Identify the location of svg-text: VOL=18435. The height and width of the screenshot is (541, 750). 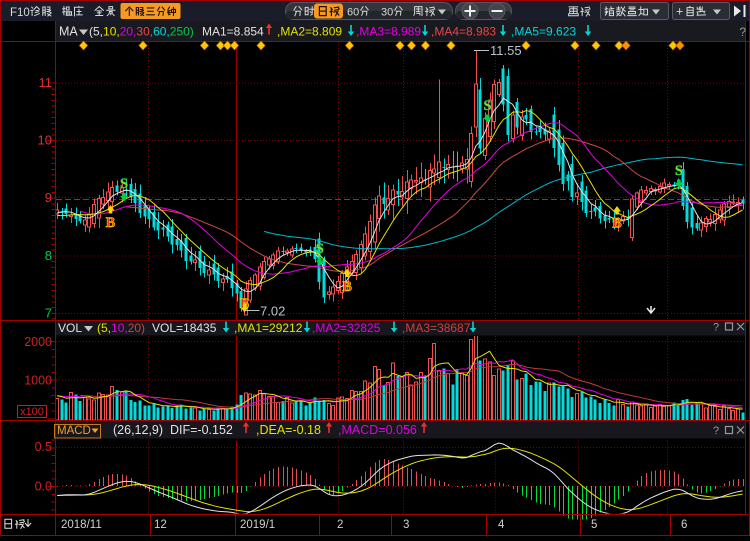
(184, 328).